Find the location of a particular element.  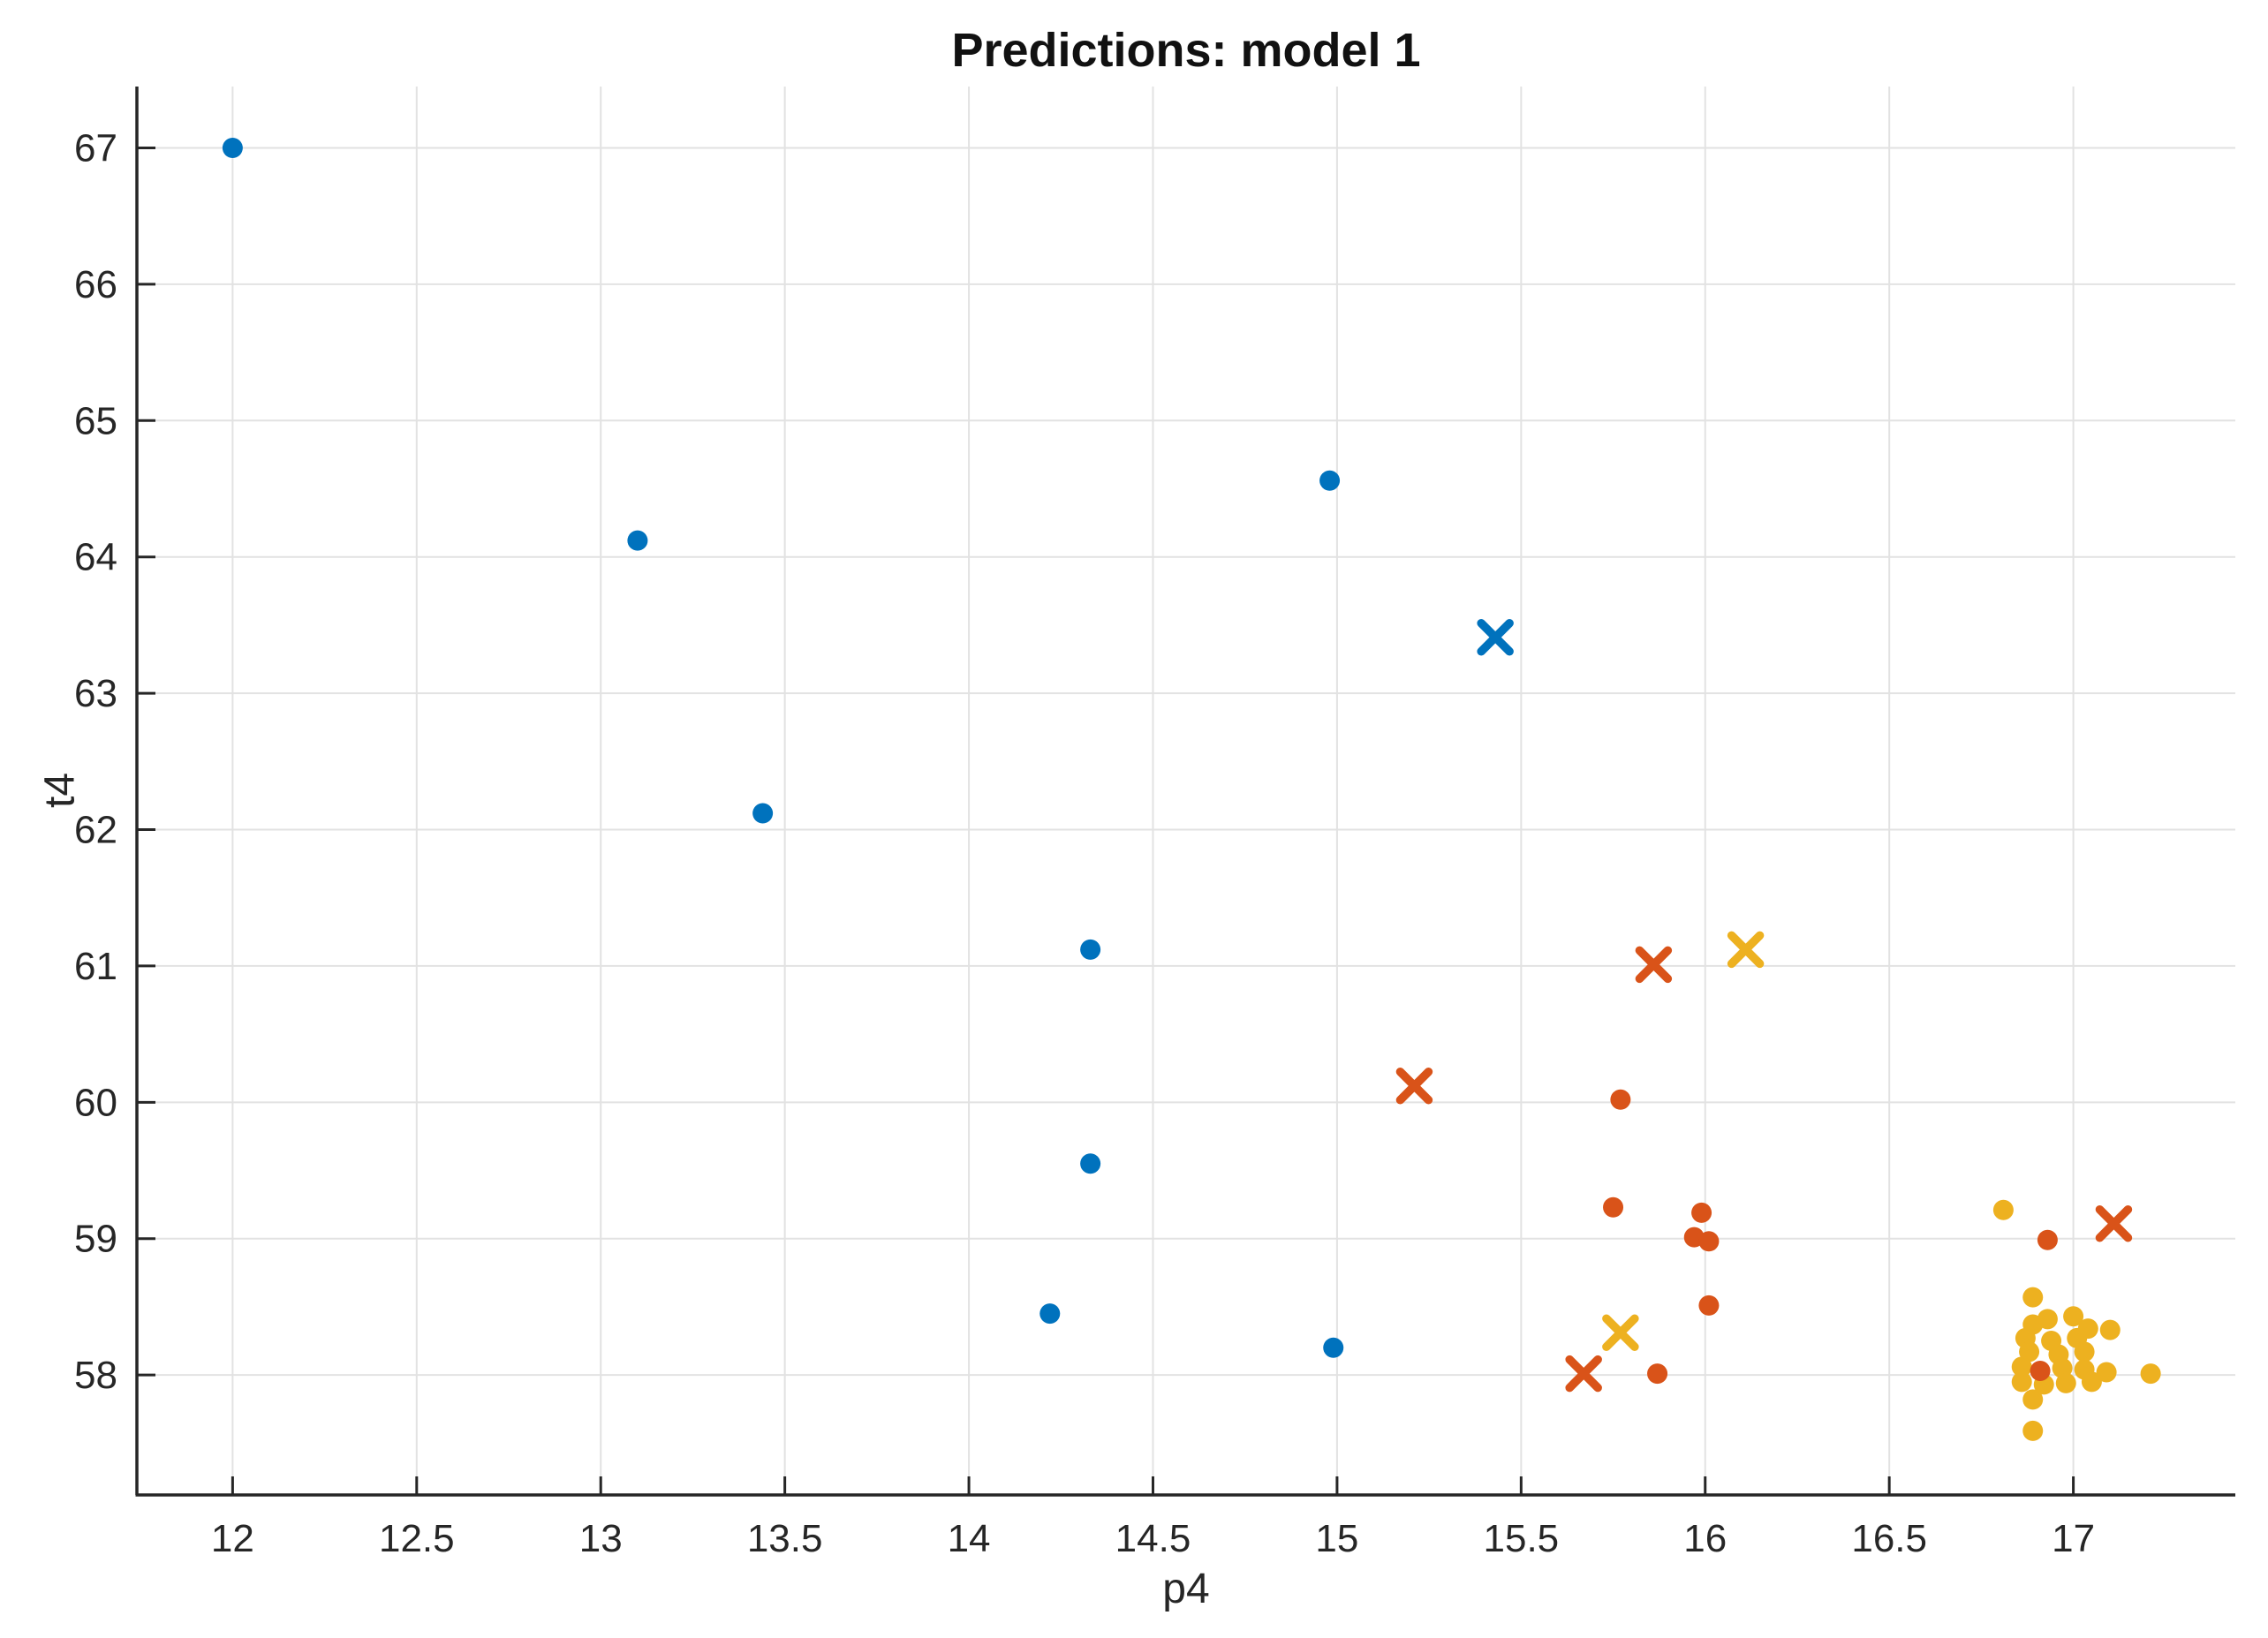

x-axis-label: p4 is located at coordinates (1186, 1589).